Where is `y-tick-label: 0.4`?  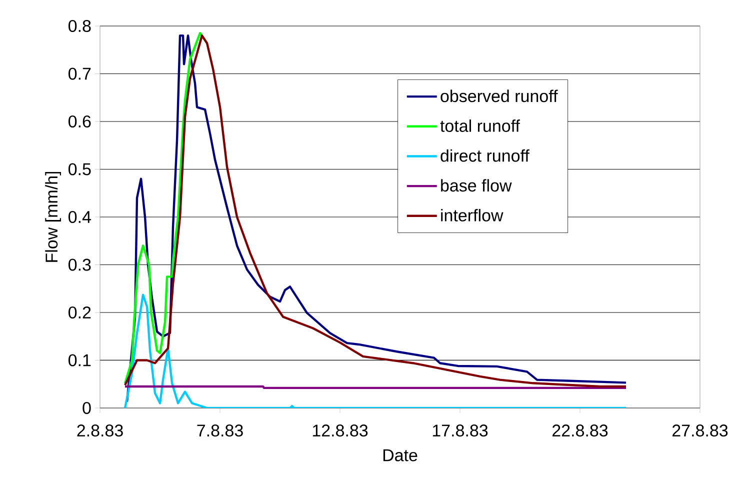
y-tick-label: 0.4 is located at coordinates (79, 217).